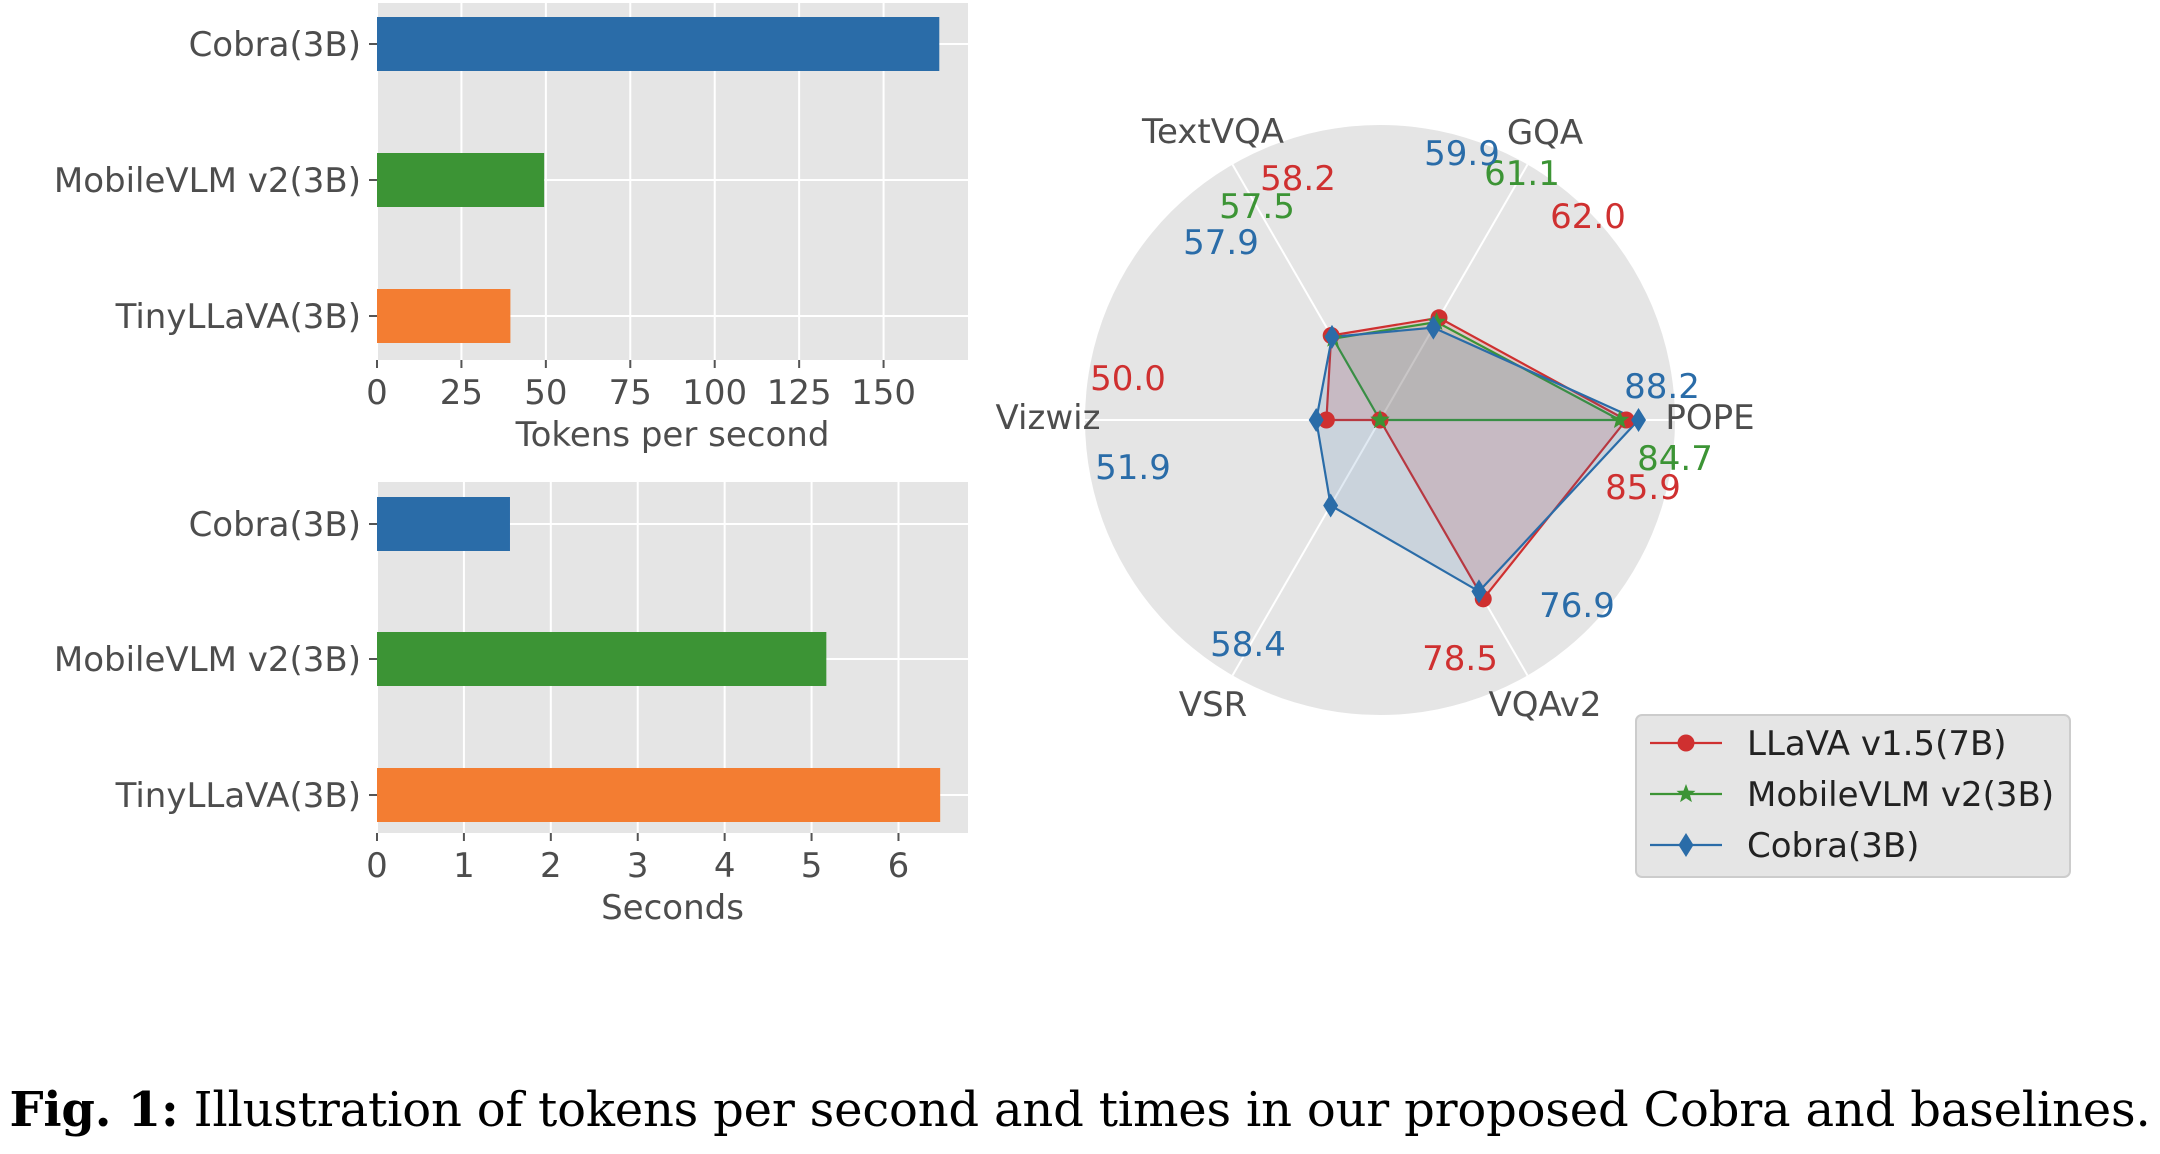  What do you see at coordinates (464, 866) in the screenshot?
I see `x-tick-label: 1` at bounding box center [464, 866].